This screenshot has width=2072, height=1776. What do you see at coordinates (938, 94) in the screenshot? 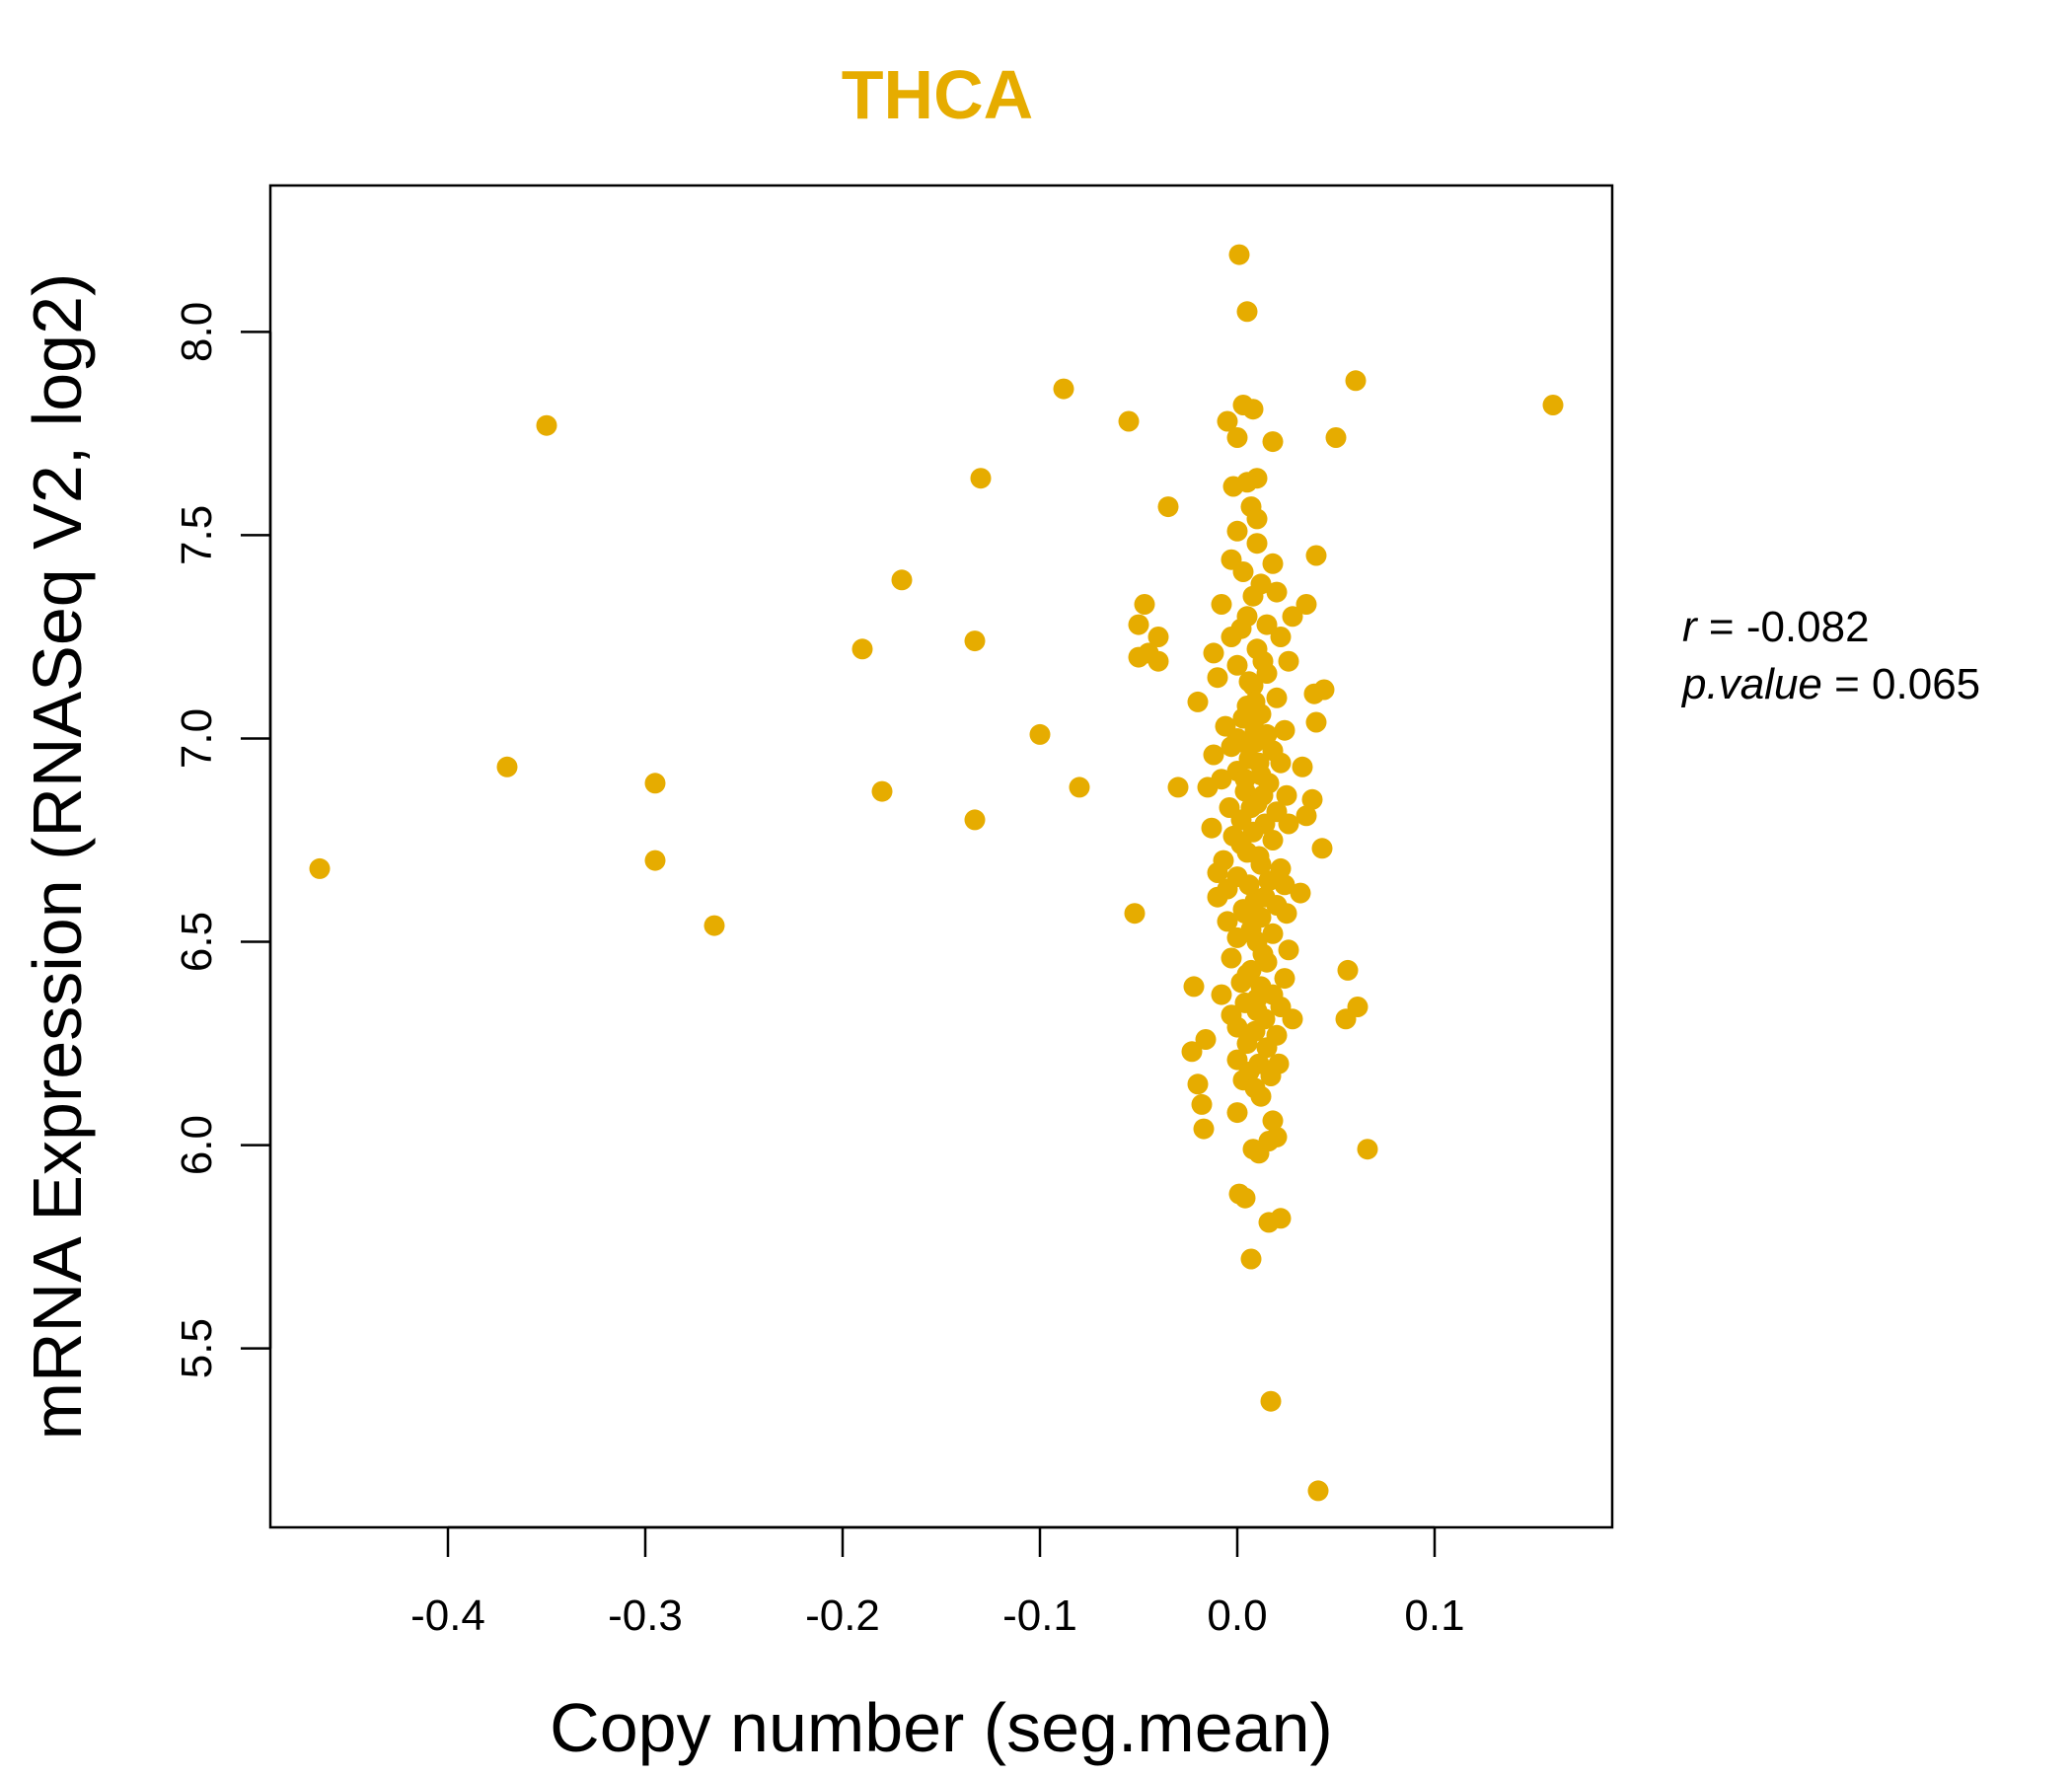
I see `chart-title: THCA` at bounding box center [938, 94].